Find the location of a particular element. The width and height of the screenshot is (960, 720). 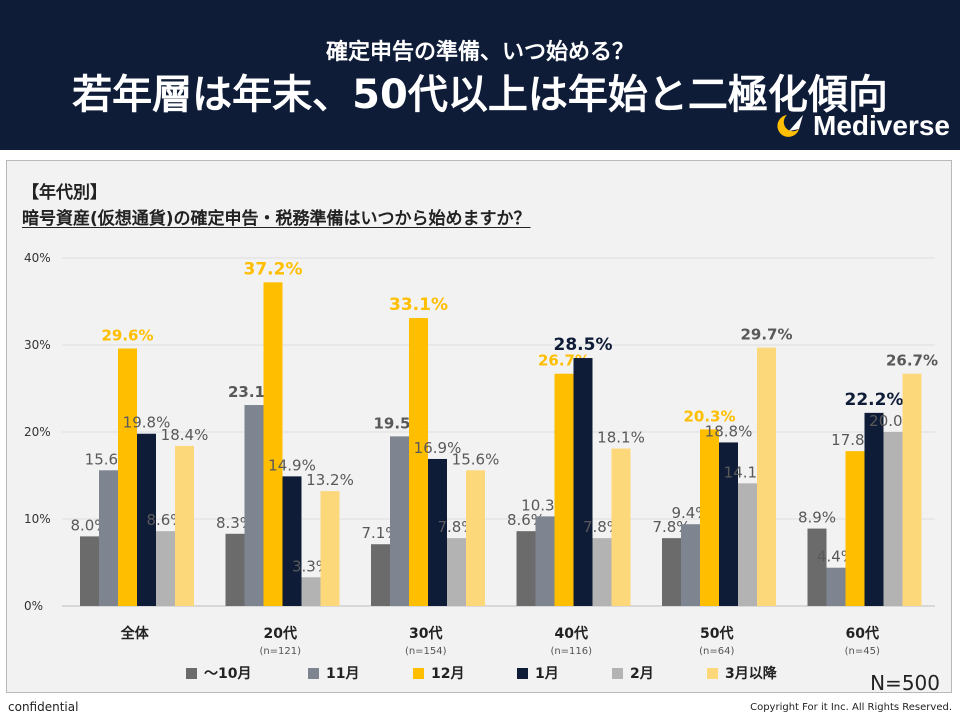

category-n-label: (n=116) is located at coordinates (571, 651).